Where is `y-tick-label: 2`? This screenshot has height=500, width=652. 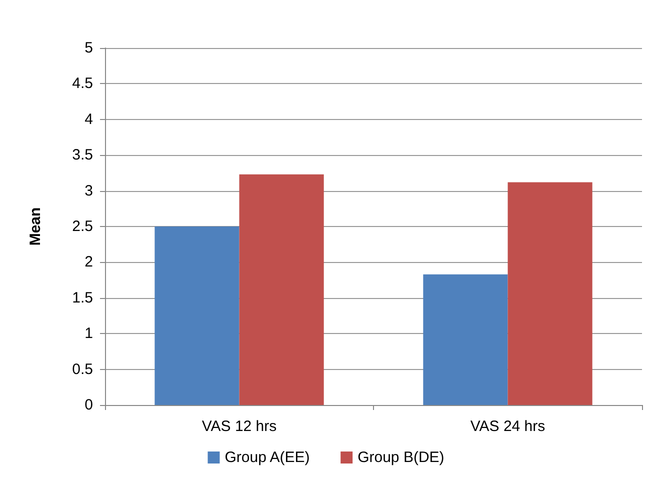 y-tick-label: 2 is located at coordinates (88, 262).